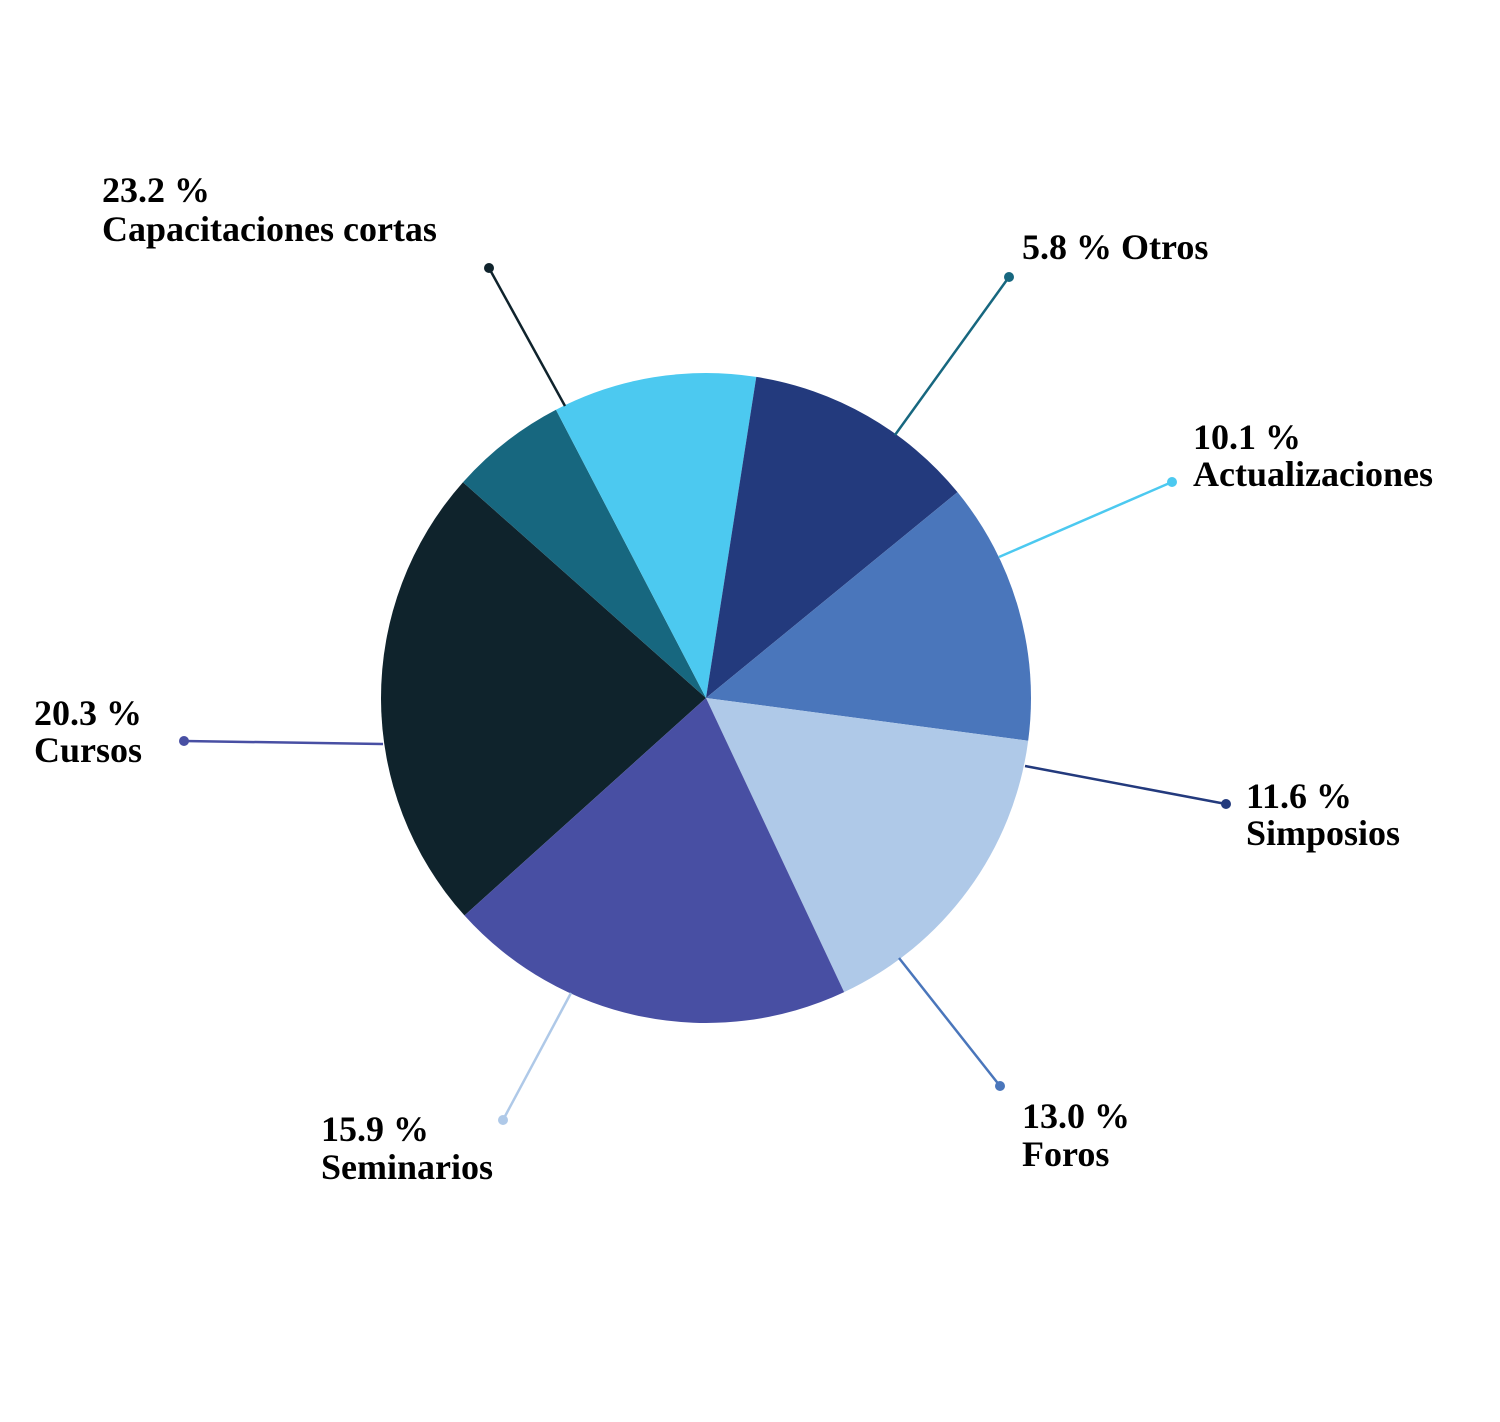 The width and height of the screenshot is (1500, 1422). I want to click on leader-dot-foros, so click(1000, 1086).